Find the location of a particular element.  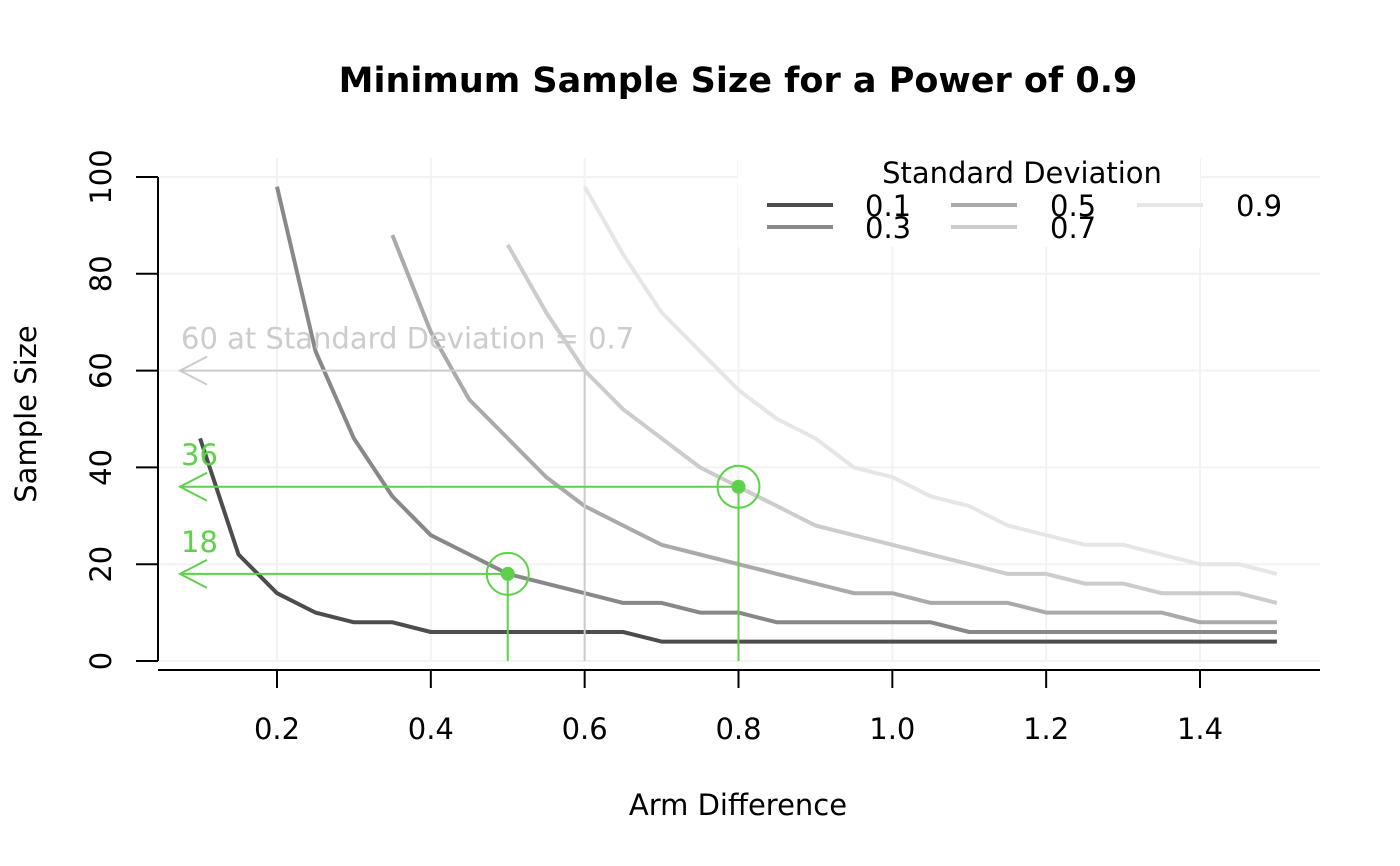

y-tick-label: 80 is located at coordinates (101, 273).